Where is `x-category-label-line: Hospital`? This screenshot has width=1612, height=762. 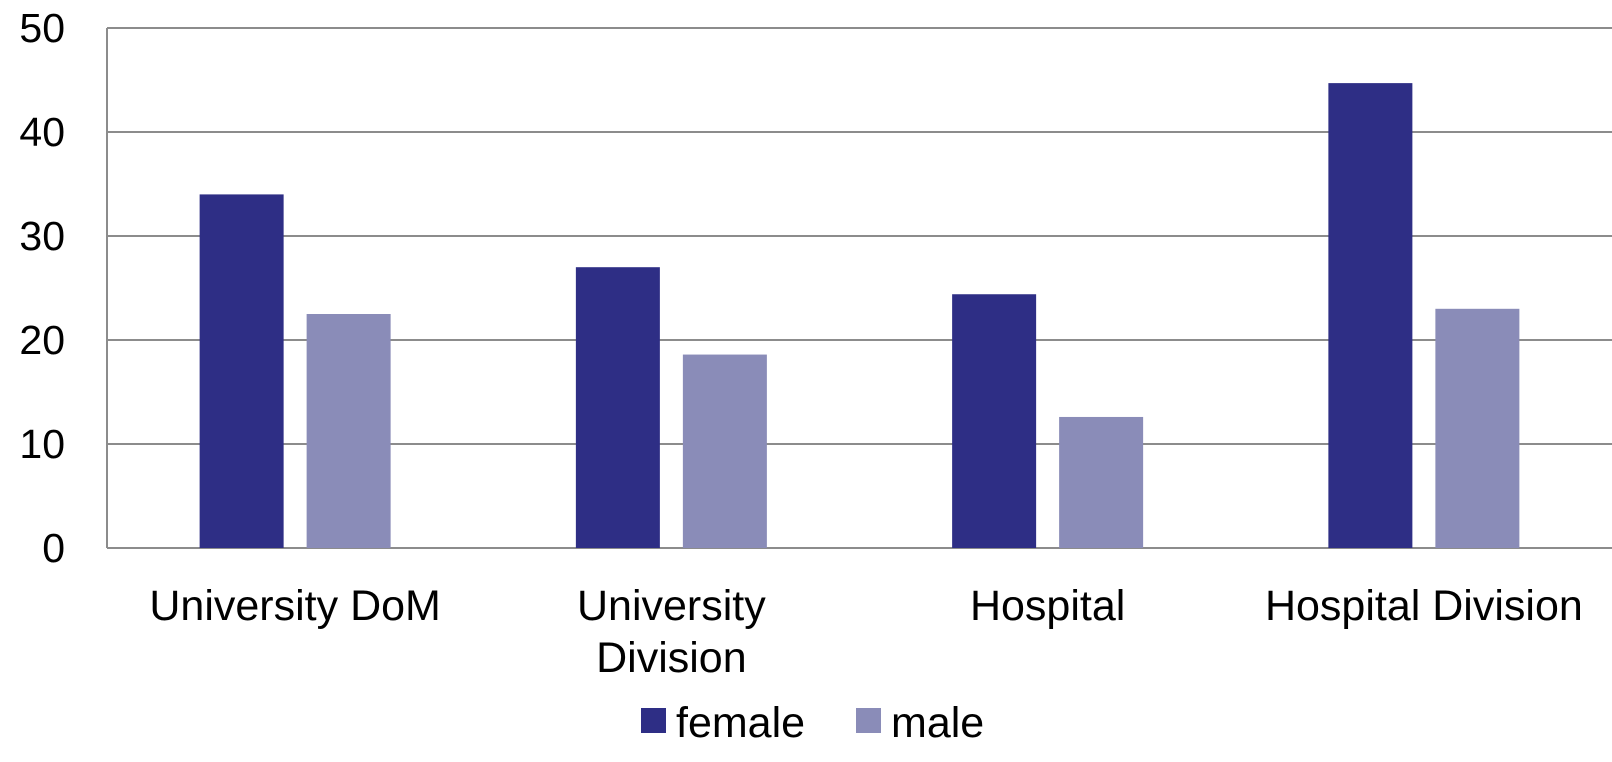 x-category-label-line: Hospital is located at coordinates (1047, 606).